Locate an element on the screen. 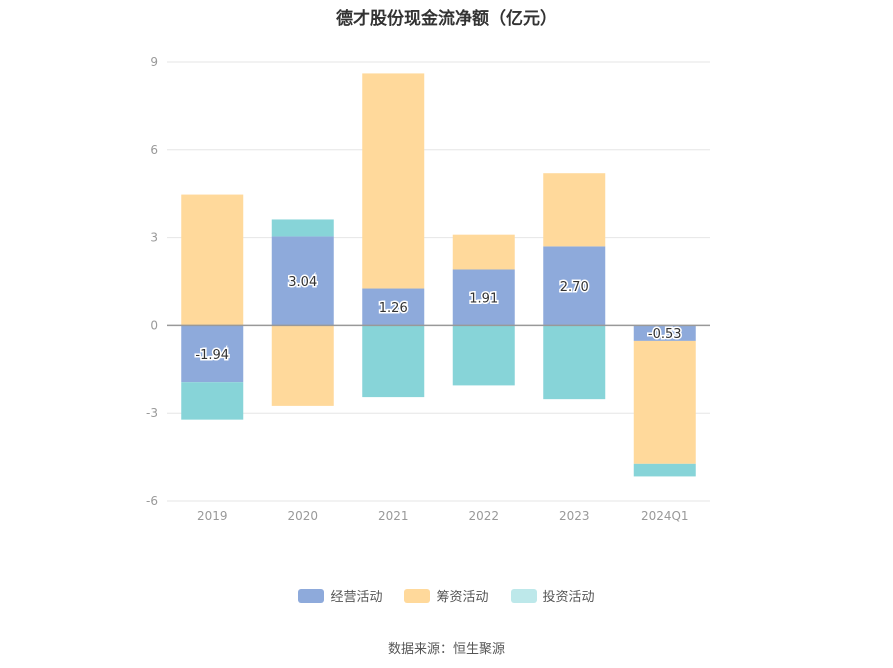 This screenshot has width=893, height=668. legend-label-financing: 筹资活动 is located at coordinates (462, 597).